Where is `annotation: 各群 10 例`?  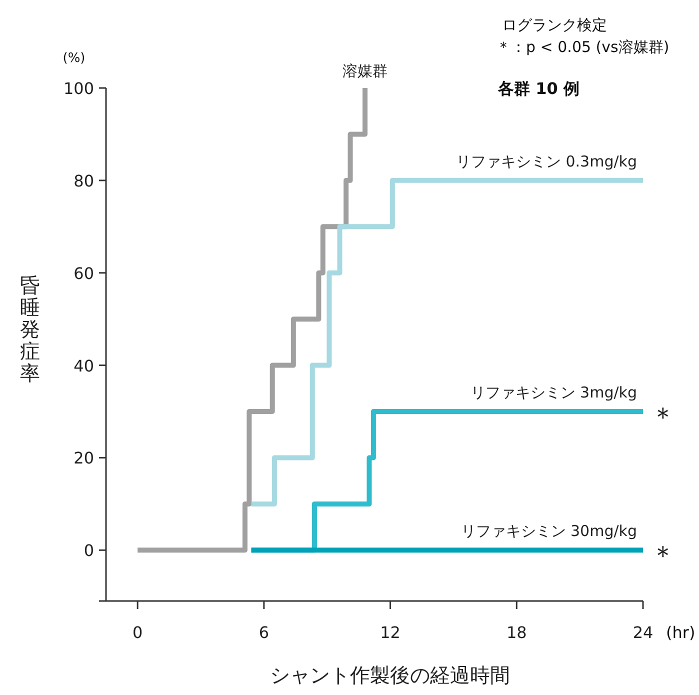 annotation: 各群 10 例 is located at coordinates (538, 88).